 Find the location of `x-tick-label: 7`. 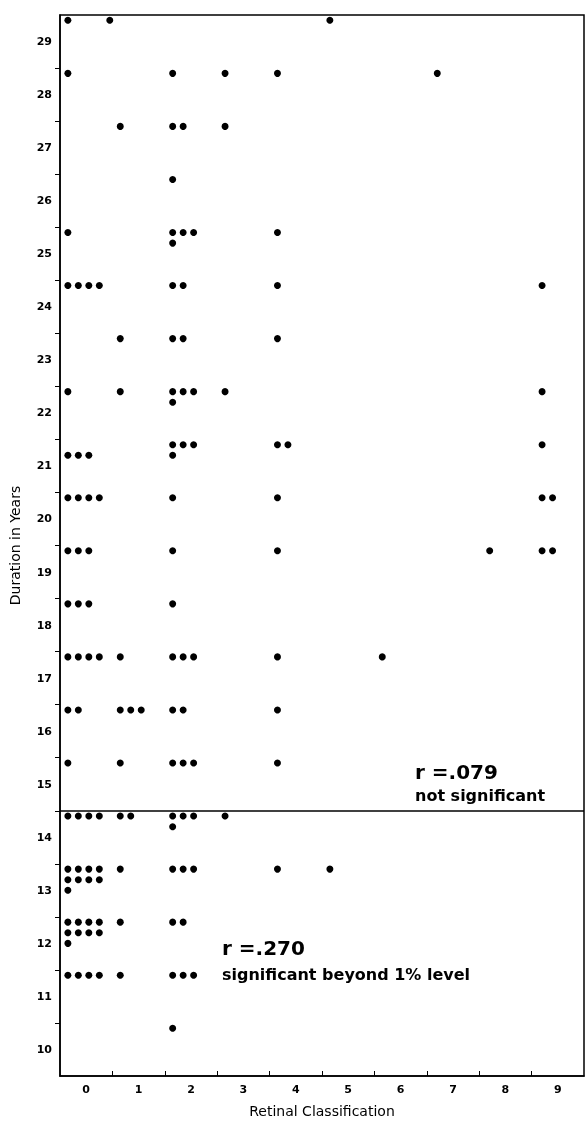

x-tick-label: 7 is located at coordinates (453, 1089).